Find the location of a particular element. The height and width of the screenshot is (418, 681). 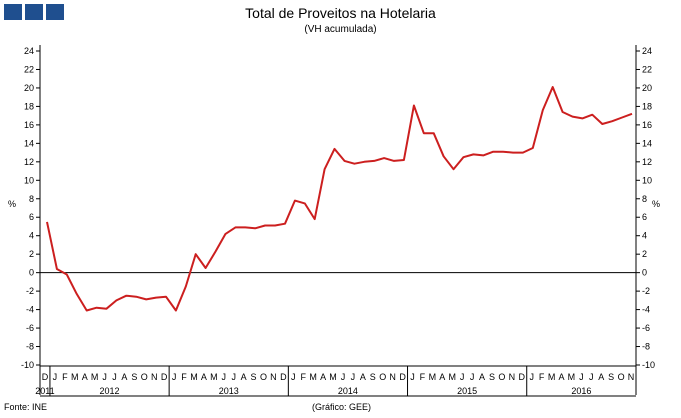

chart-subtitle: (VH acumulada) is located at coordinates (340, 29).